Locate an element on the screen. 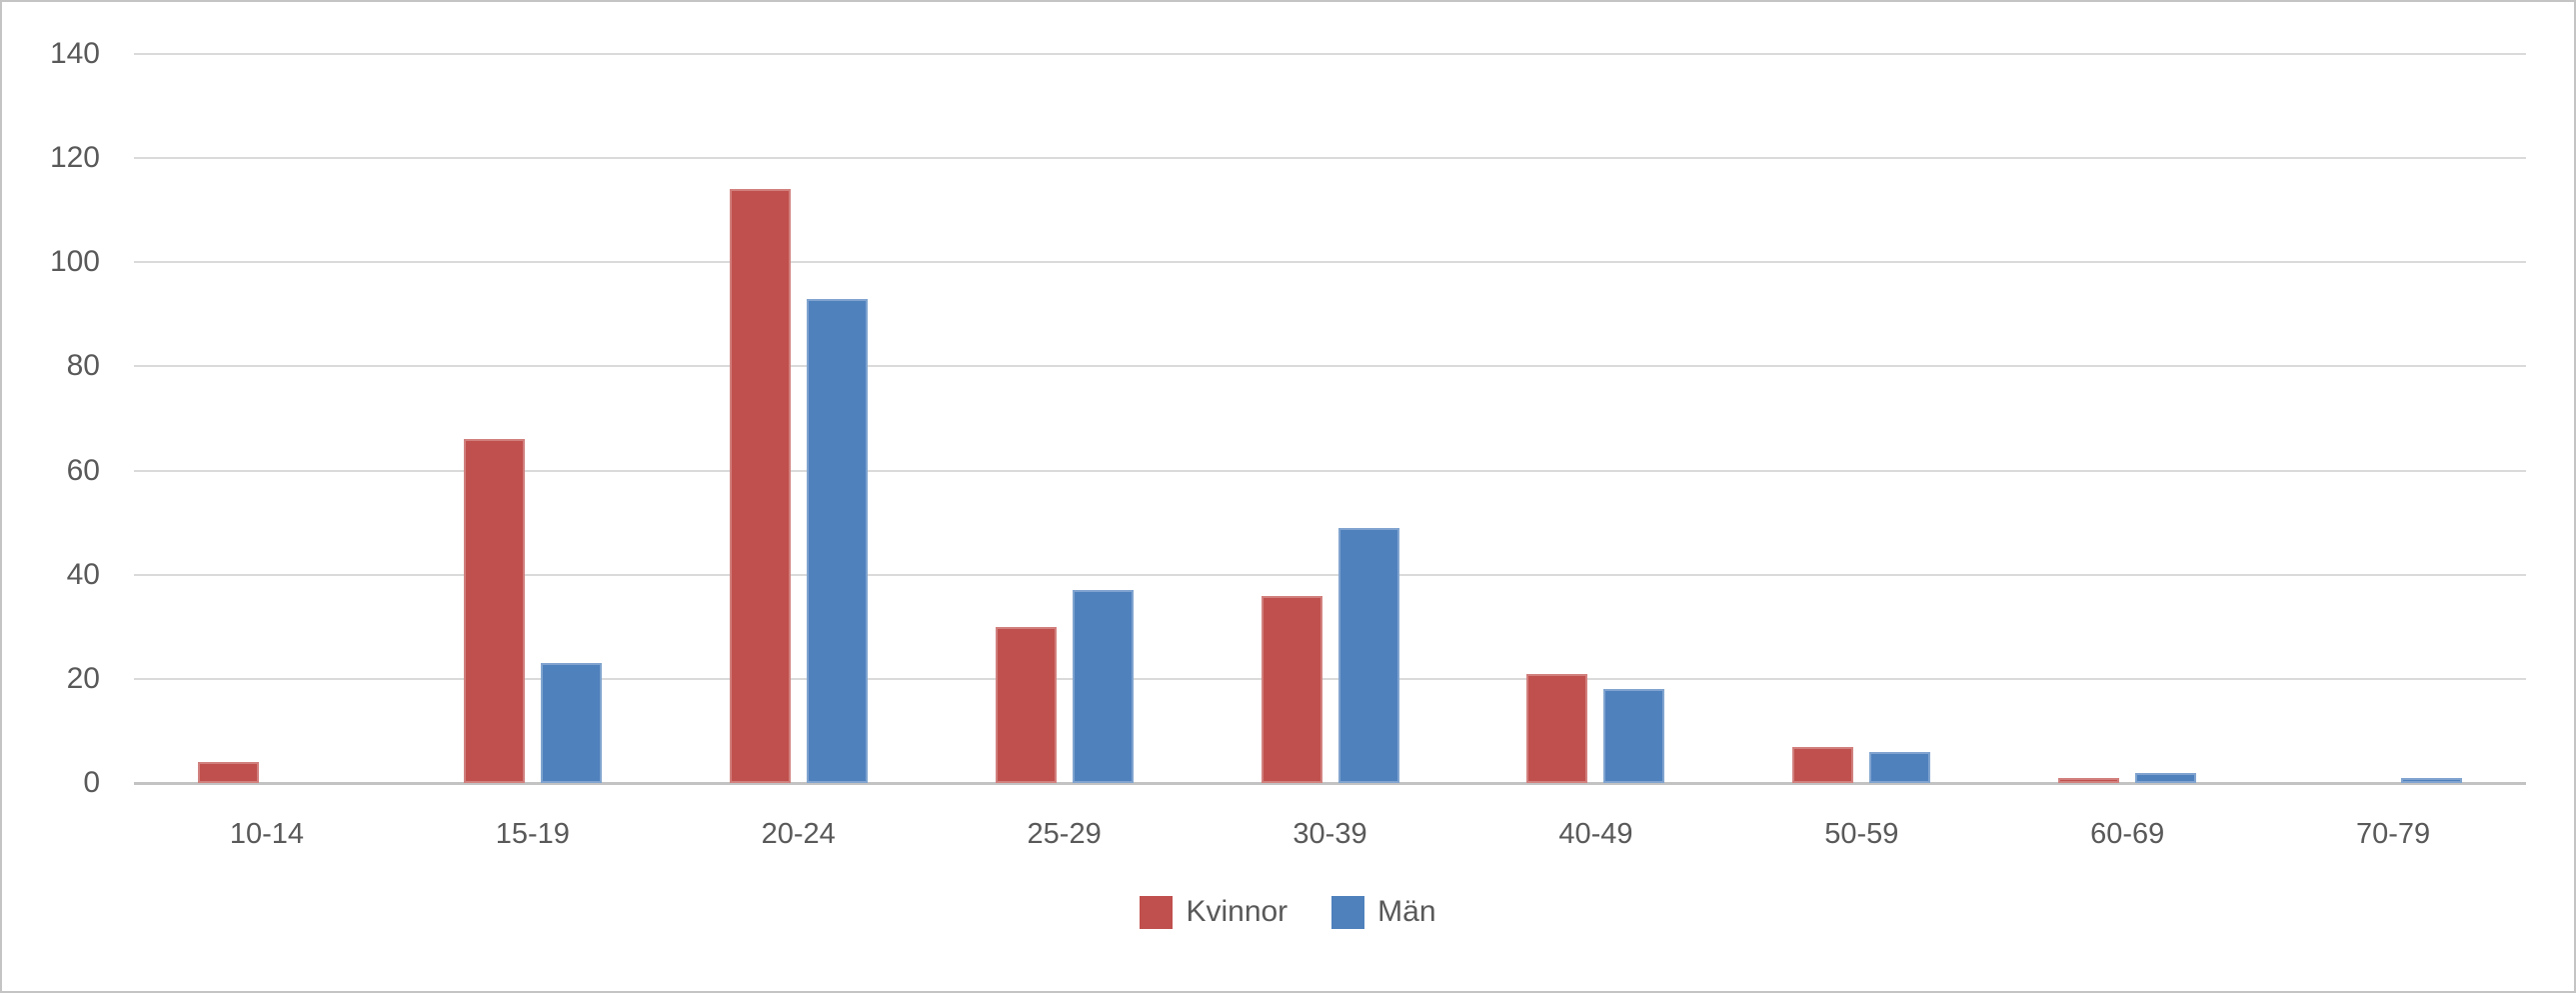 The width and height of the screenshot is (2576, 993). x-axis-category-label: 40-49 is located at coordinates (1596, 834).